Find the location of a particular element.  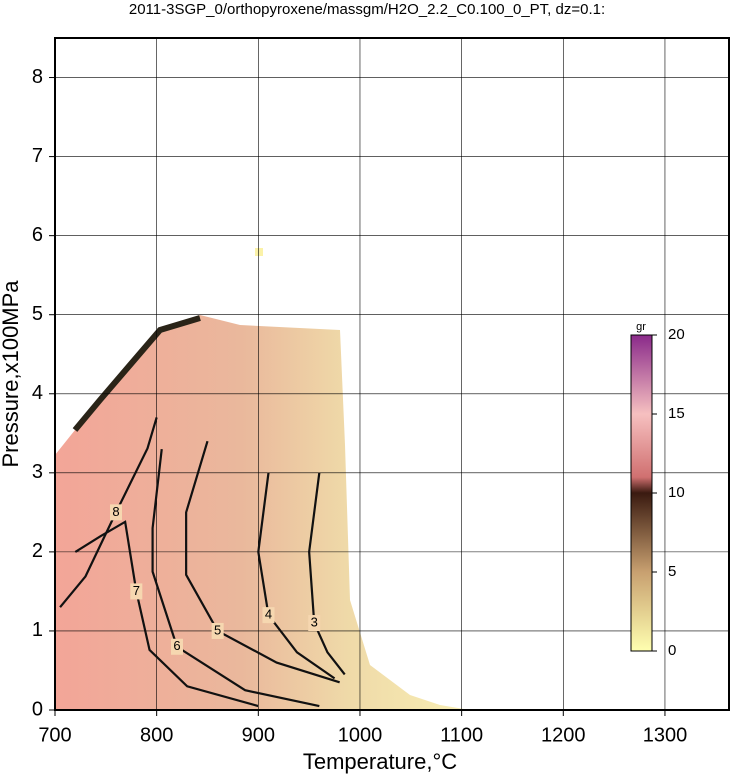

y-tick-label: 5 is located at coordinates (37, 314).